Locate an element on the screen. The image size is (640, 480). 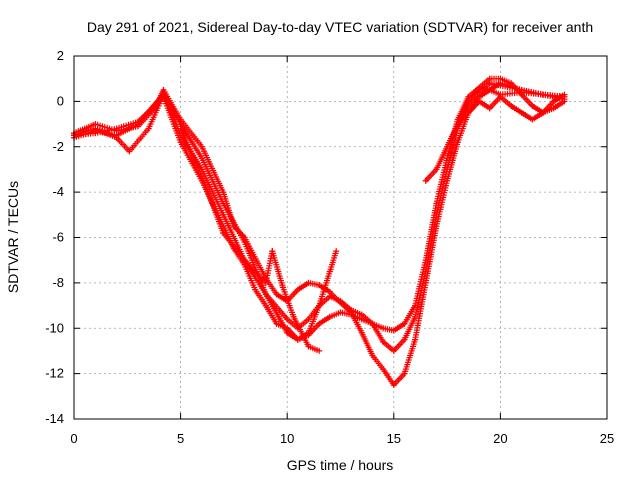
x-tick-label: 10 is located at coordinates (287, 438).